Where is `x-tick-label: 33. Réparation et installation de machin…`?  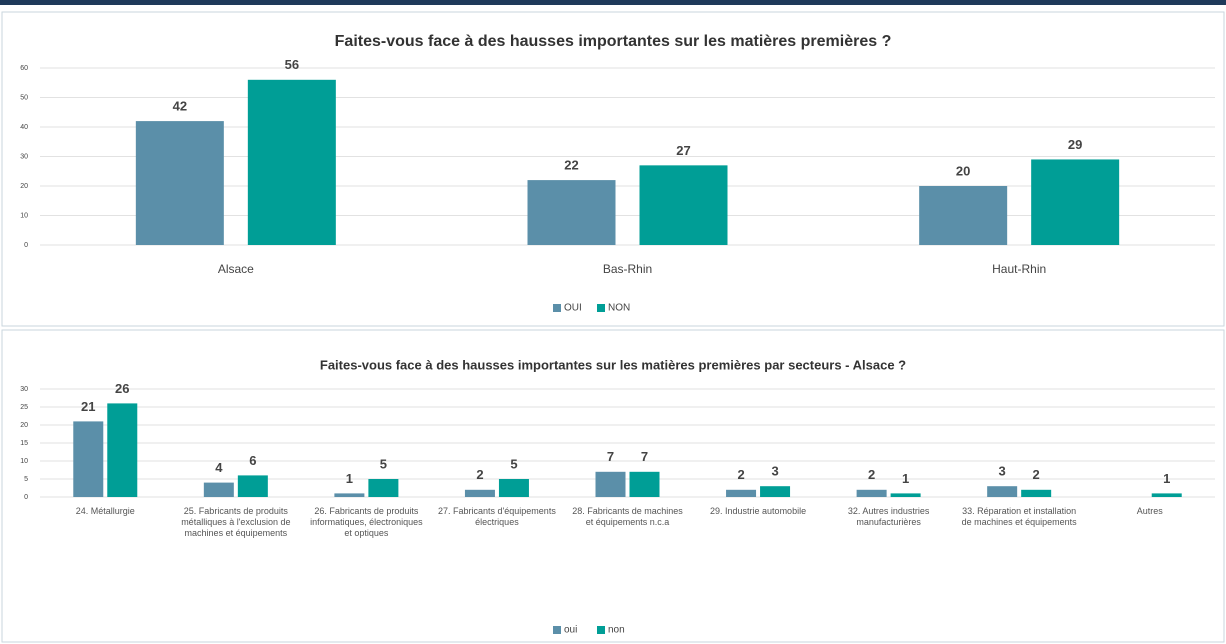 x-tick-label: 33. Réparation et installation de machin… is located at coordinates (1019, 516).